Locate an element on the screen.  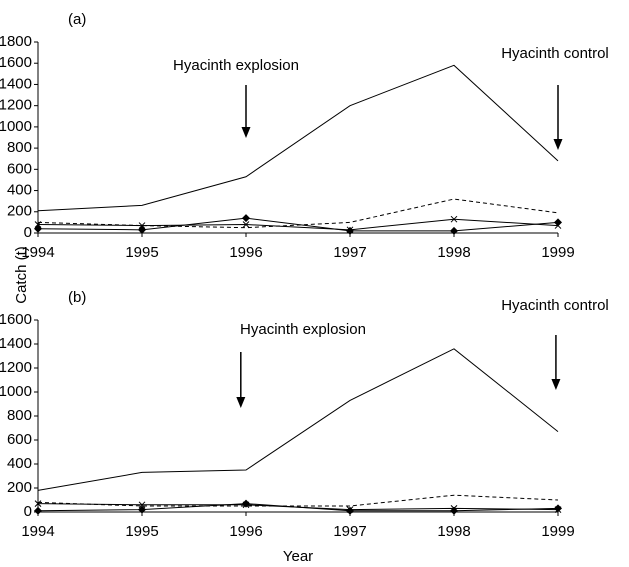
panel-label: (b) is located at coordinates (77, 297).